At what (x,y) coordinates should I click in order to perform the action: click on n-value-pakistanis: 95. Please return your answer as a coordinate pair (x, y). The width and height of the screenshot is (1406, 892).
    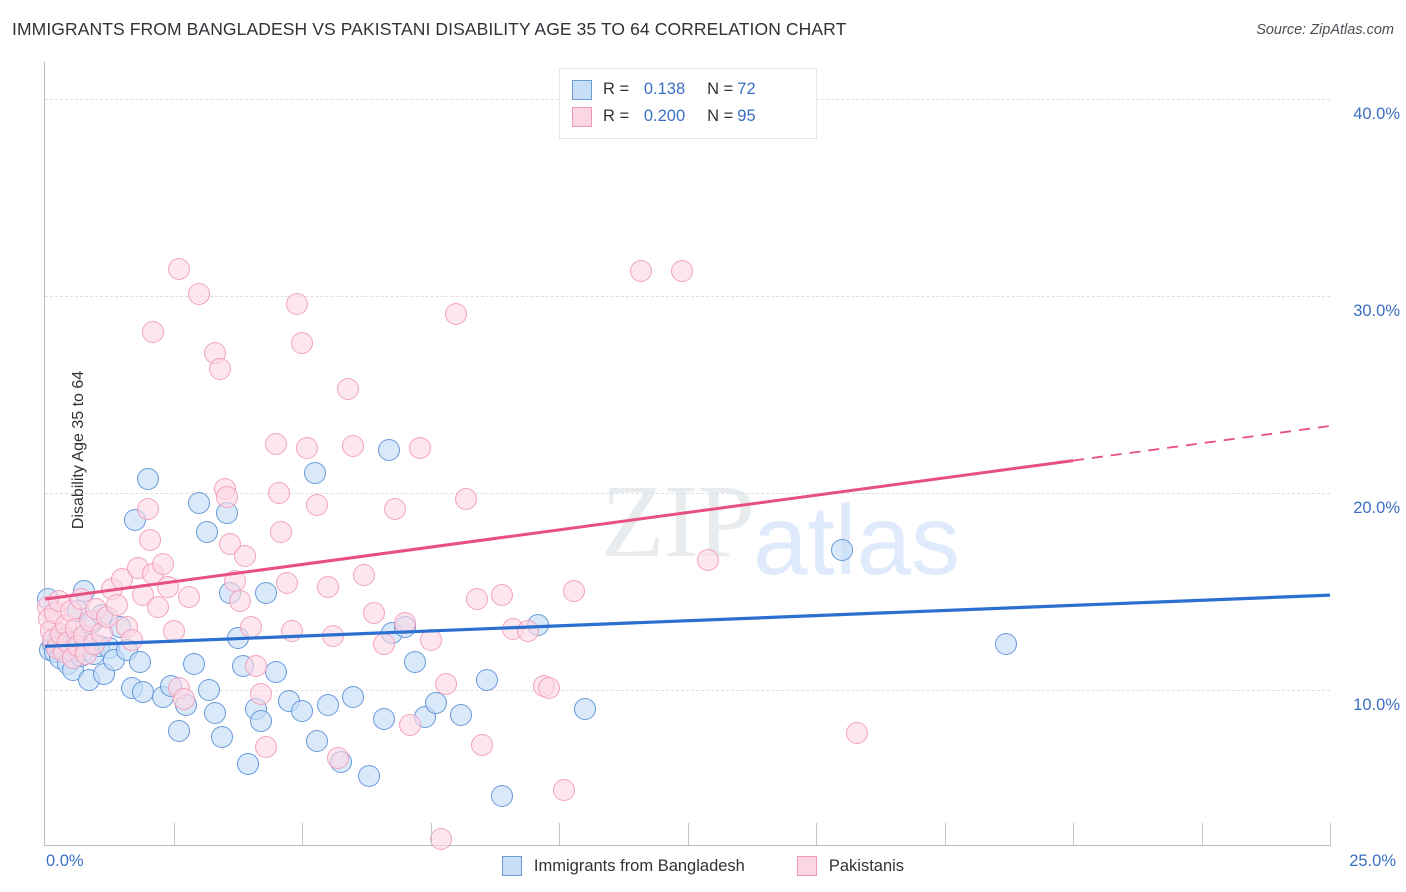
    Looking at the image, I should click on (746, 116).